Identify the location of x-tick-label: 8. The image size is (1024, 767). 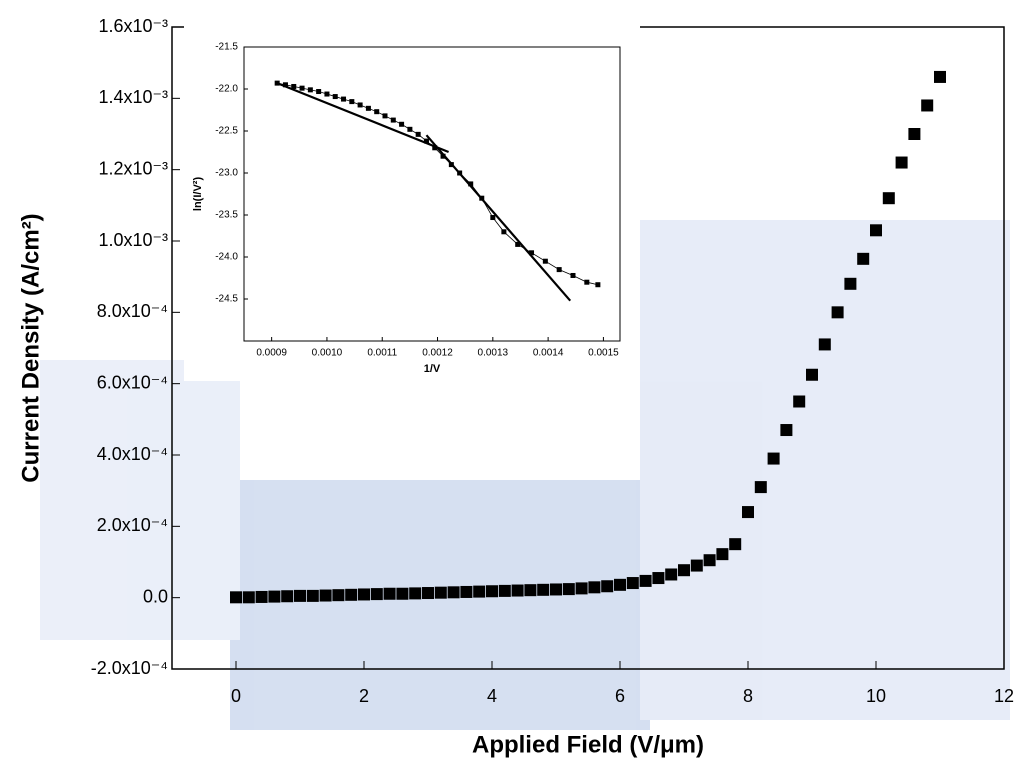
(748, 696).